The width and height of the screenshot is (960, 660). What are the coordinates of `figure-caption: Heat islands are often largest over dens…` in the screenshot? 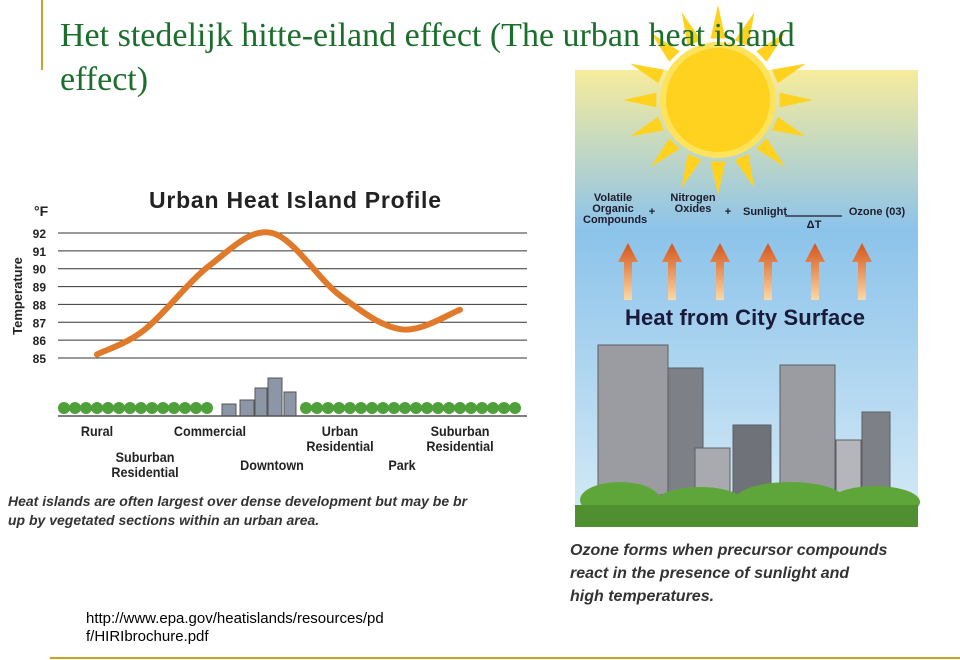 It's located at (238, 501).